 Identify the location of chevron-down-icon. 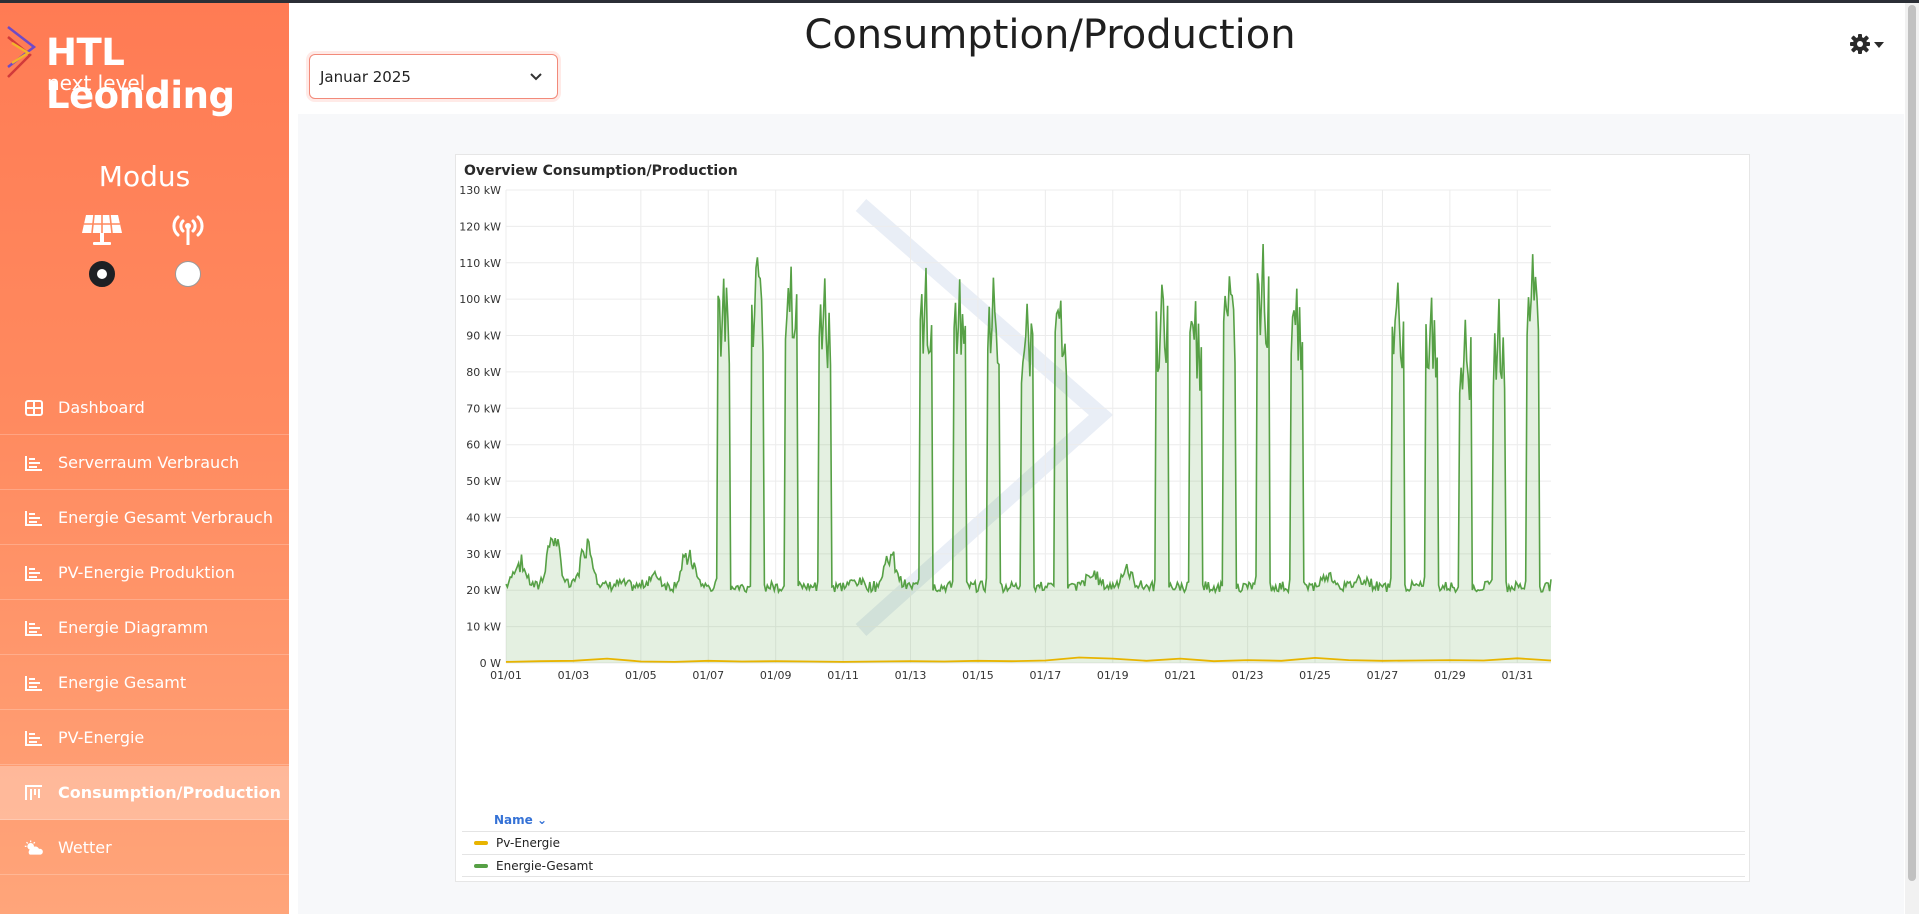
(536, 77).